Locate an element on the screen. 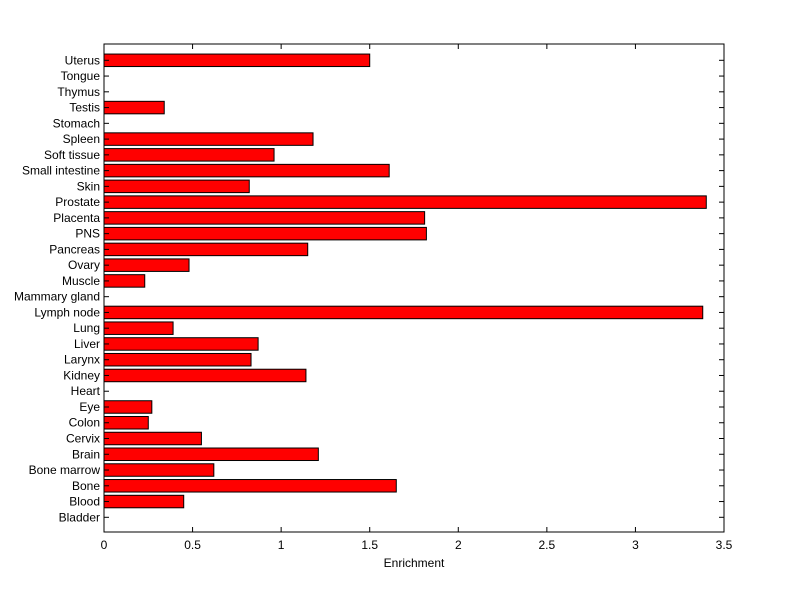  bar-pancreas is located at coordinates (206, 249).